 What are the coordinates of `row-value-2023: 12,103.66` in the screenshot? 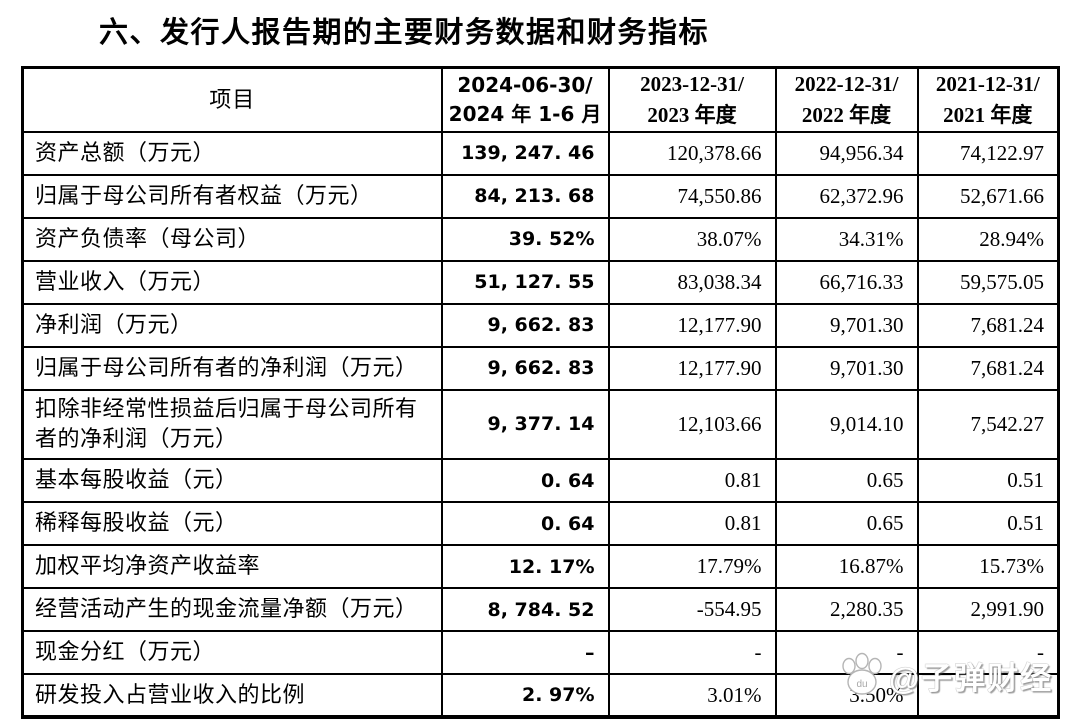 It's located at (692, 424).